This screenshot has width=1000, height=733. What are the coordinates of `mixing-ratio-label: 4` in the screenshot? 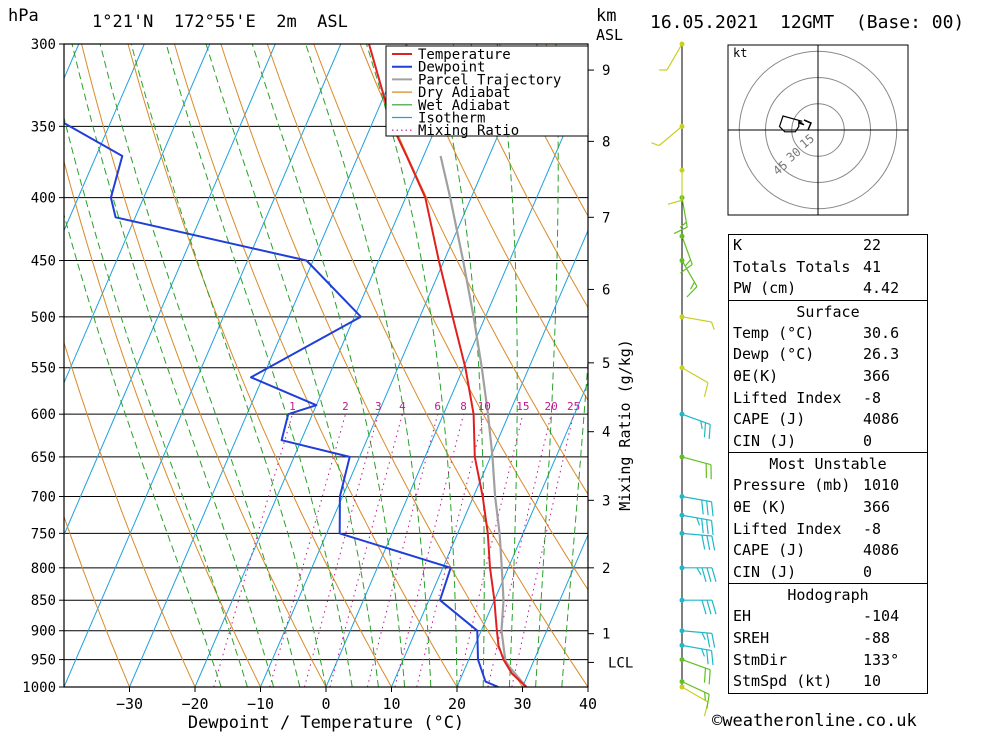 It's located at (402, 406).